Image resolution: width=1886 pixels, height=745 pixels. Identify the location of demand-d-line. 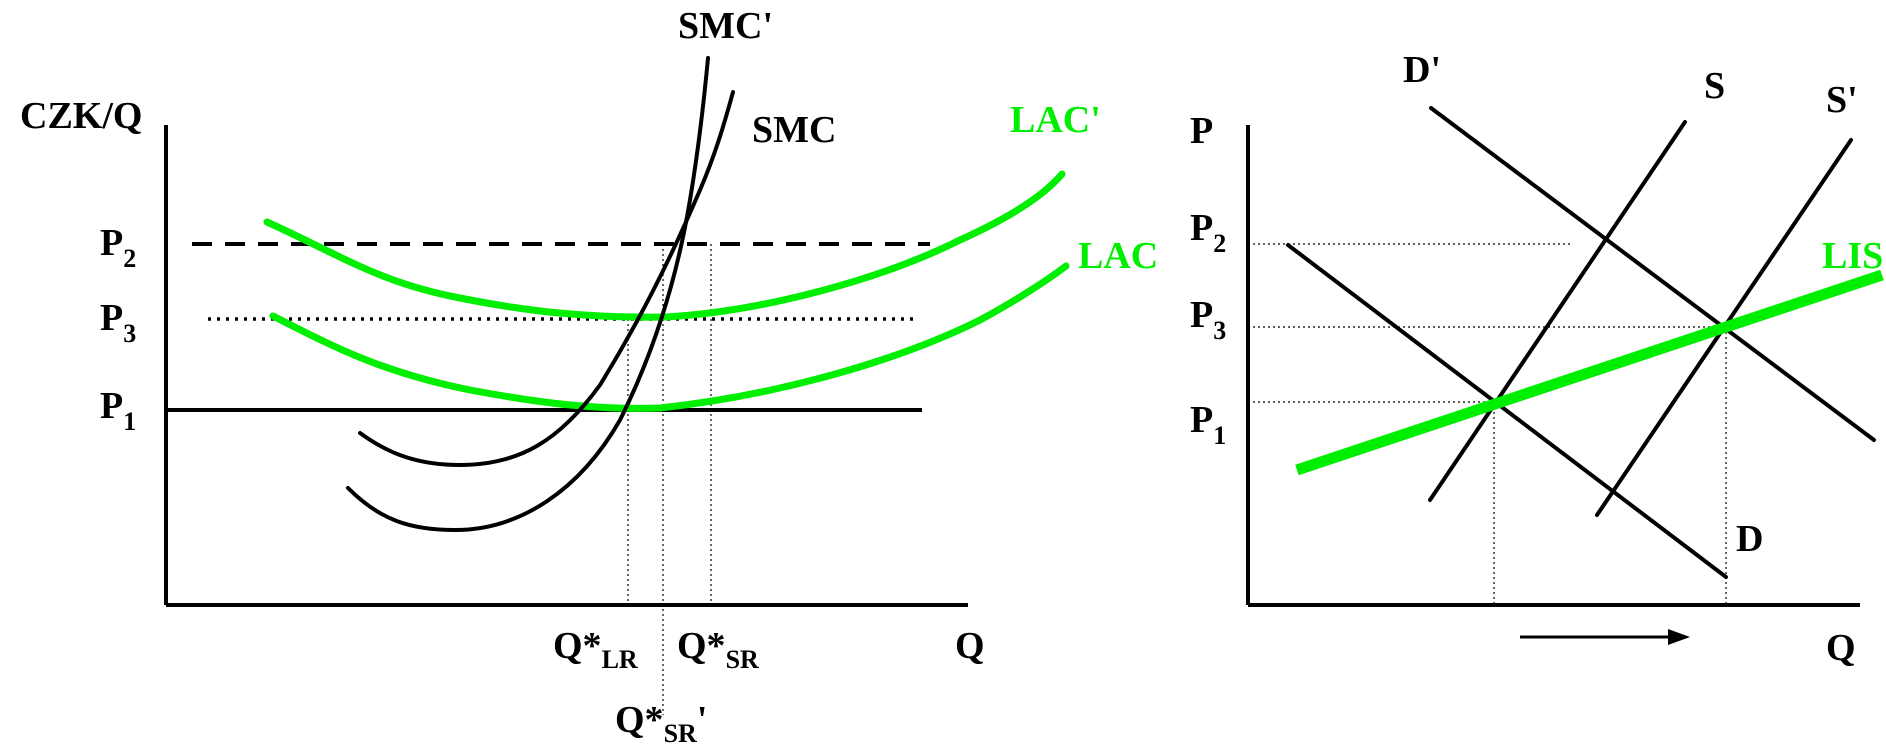
(1507, 411).